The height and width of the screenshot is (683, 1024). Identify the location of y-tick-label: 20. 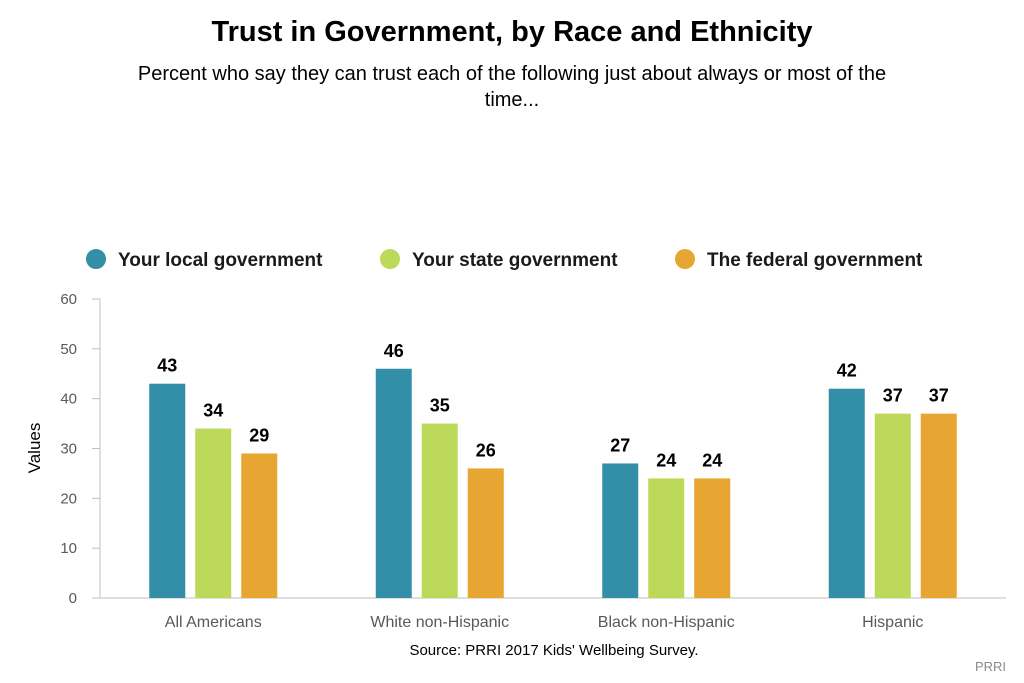
(68, 498).